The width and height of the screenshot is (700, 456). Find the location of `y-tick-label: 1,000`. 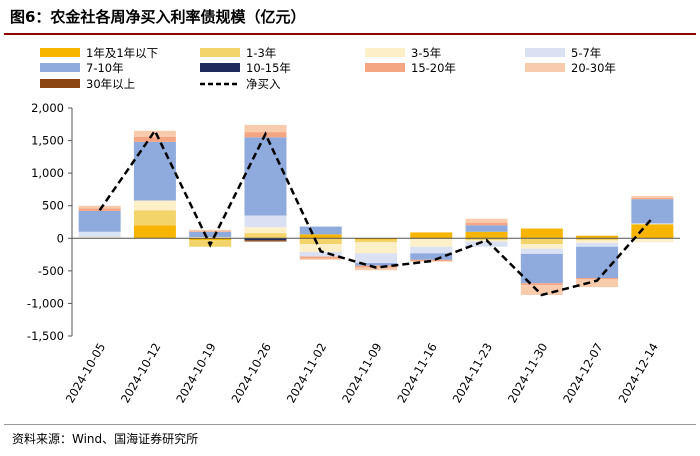

y-tick-label: 1,000 is located at coordinates (47, 173).